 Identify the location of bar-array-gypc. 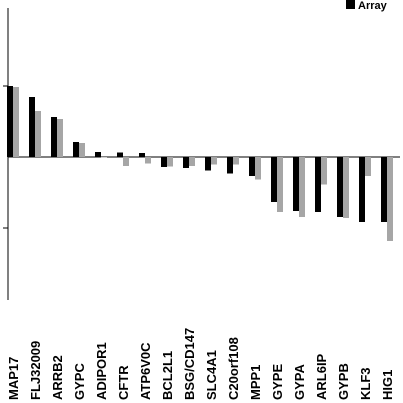
(82, 150).